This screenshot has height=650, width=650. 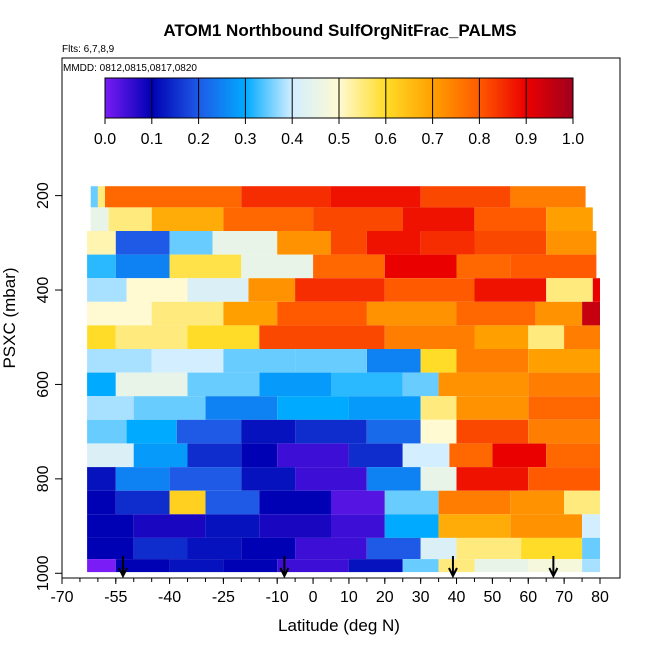 I want to click on colorbar-tick-label: 0.8, so click(x=479, y=139).